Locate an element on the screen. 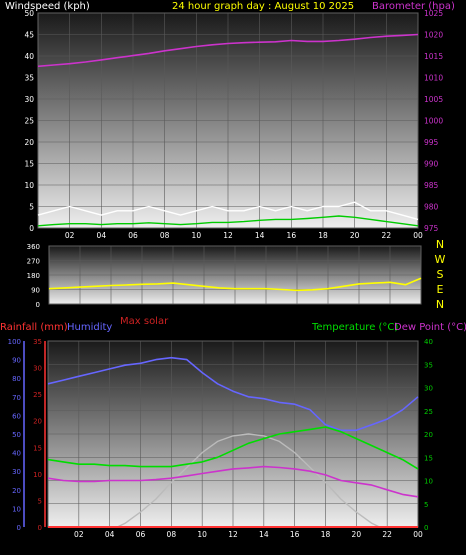 The width and height of the screenshot is (466, 555). windspeed-tick-label: 50 is located at coordinates (29, 13).